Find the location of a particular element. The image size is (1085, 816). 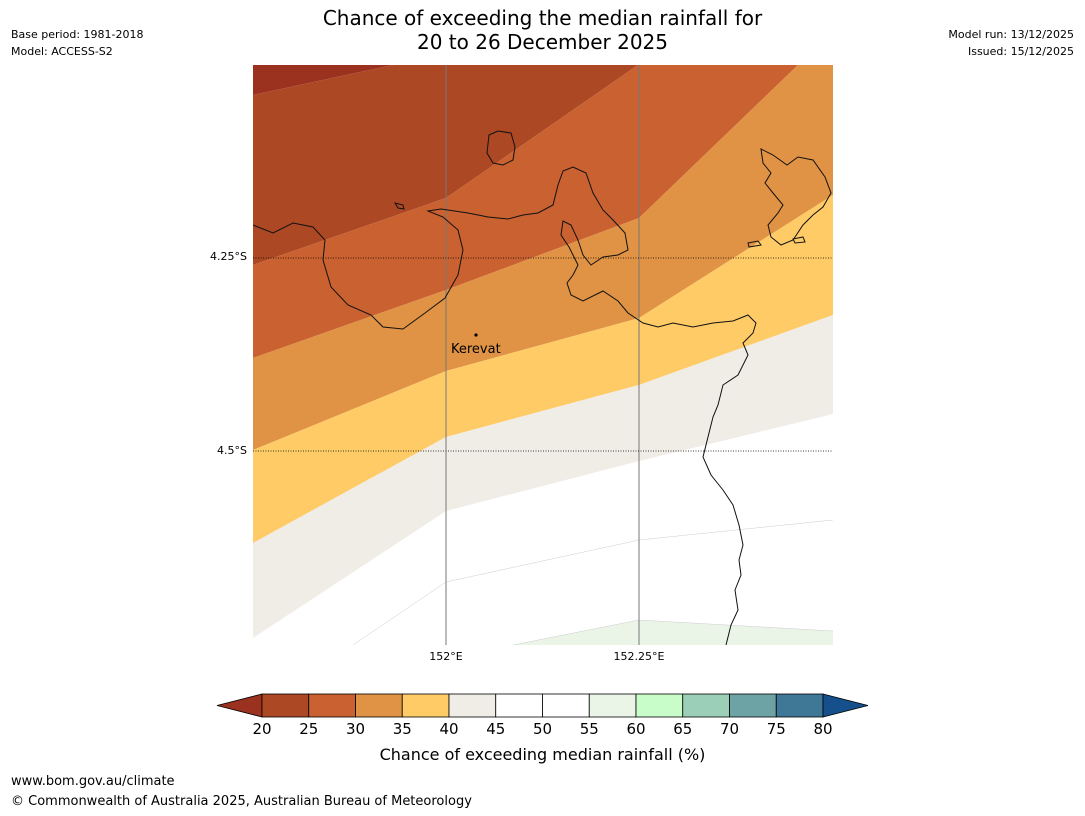

lat-label-4-5: 4.5°S is located at coordinates (232, 450).